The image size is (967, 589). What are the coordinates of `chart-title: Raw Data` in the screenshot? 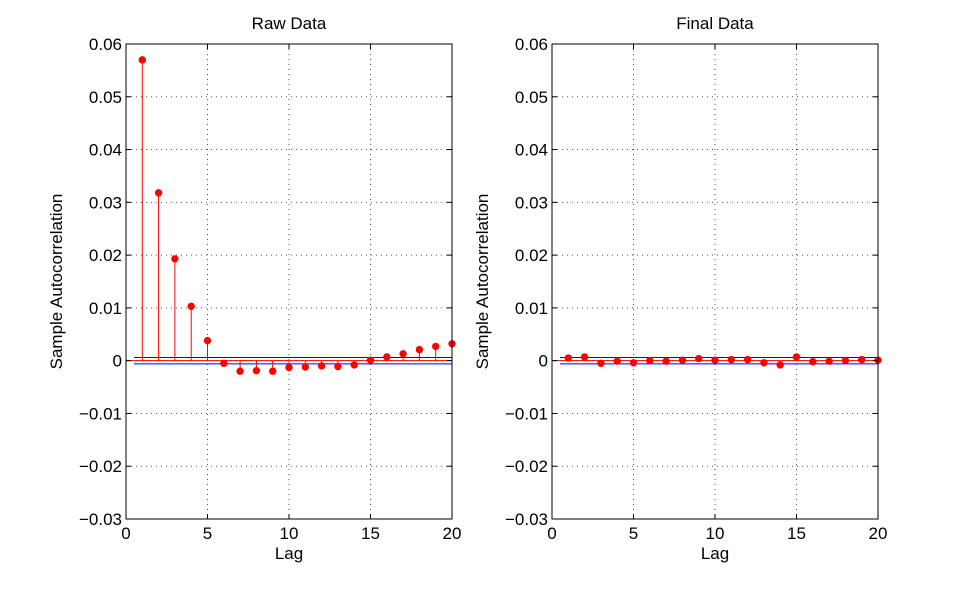 It's located at (289, 23).